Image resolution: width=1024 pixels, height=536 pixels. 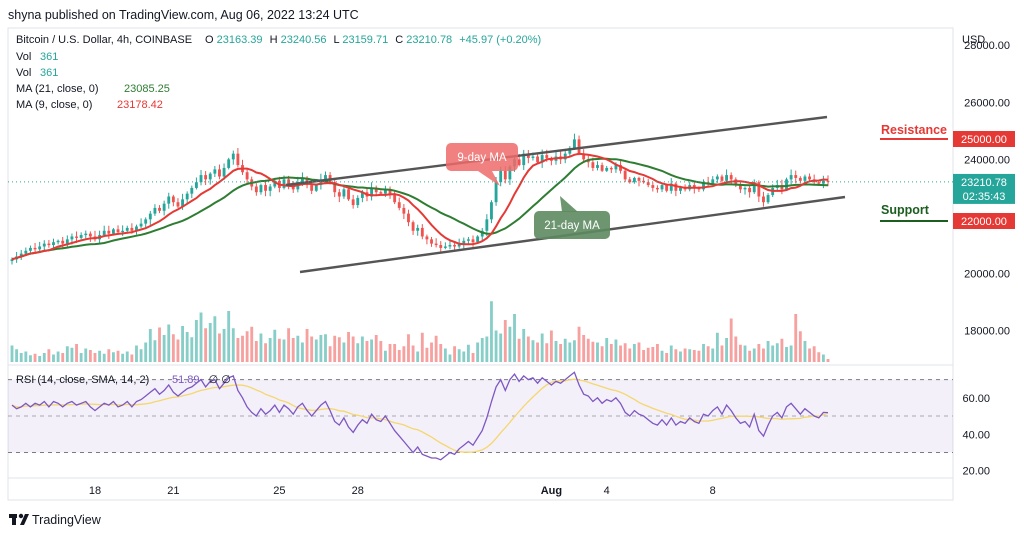 What do you see at coordinates (402, 491) in the screenshot?
I see `time-axis-ticks: 18 21 25 28 Aug 4 8` at bounding box center [402, 491].